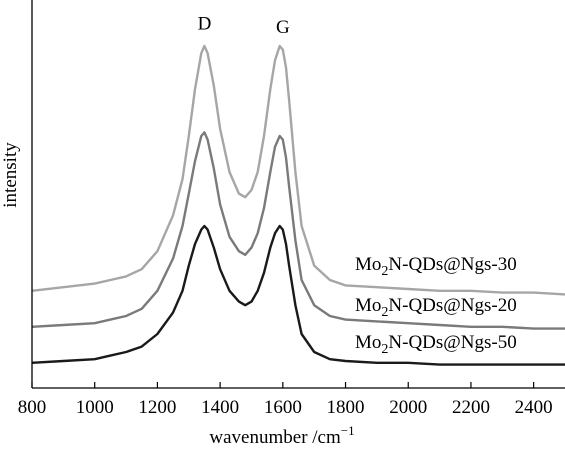 The height and width of the screenshot is (450, 565). I want to click on x-ticks: 800 1000 1200 1400 1600 1800 2000 2200 2400, so click(285, 400).